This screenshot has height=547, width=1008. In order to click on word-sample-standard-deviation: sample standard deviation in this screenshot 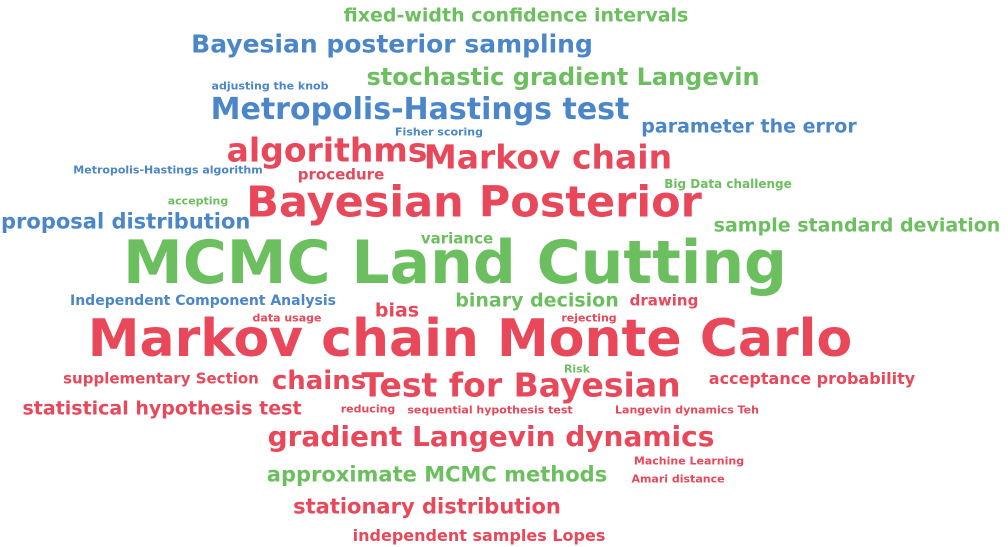, I will do `click(857, 225)`.